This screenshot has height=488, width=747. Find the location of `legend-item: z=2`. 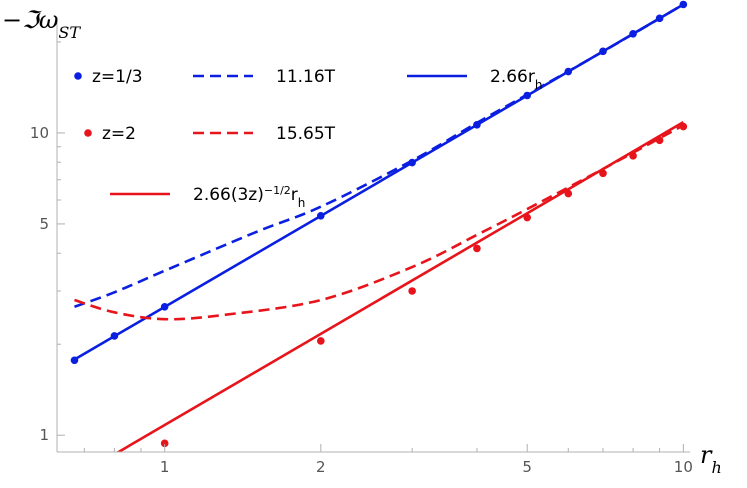

legend-item: z=2 is located at coordinates (110, 134).